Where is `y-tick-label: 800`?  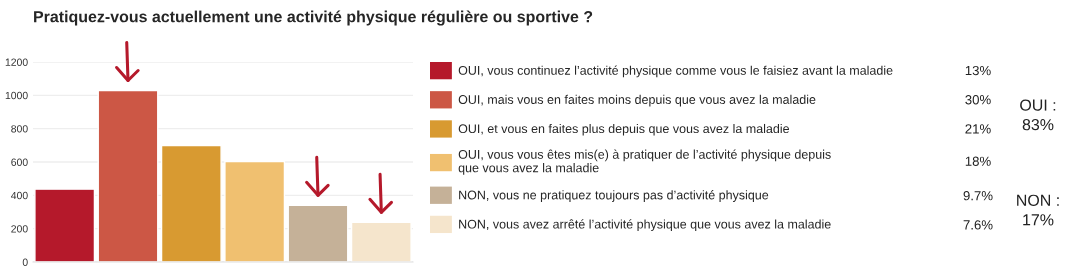 y-tick-label: 800 is located at coordinates (19, 129).